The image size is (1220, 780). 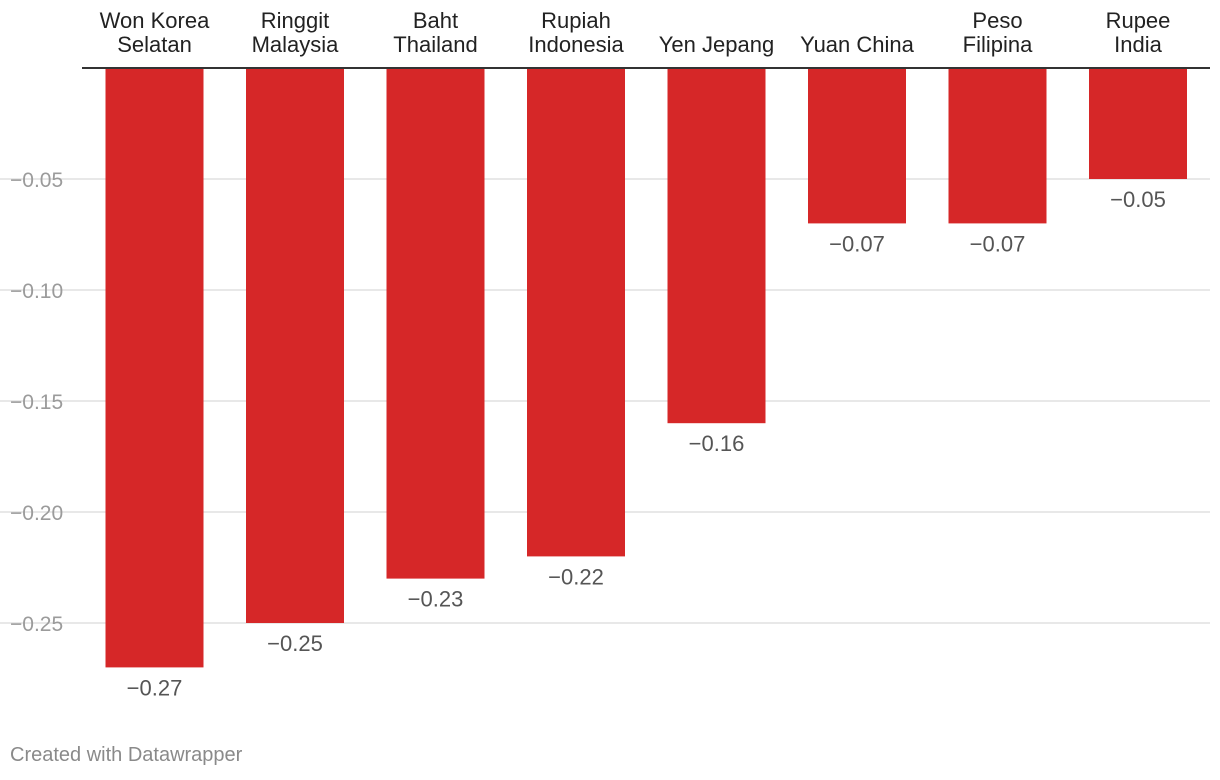 What do you see at coordinates (36, 180) in the screenshot?
I see `y-tick-label: −0.05` at bounding box center [36, 180].